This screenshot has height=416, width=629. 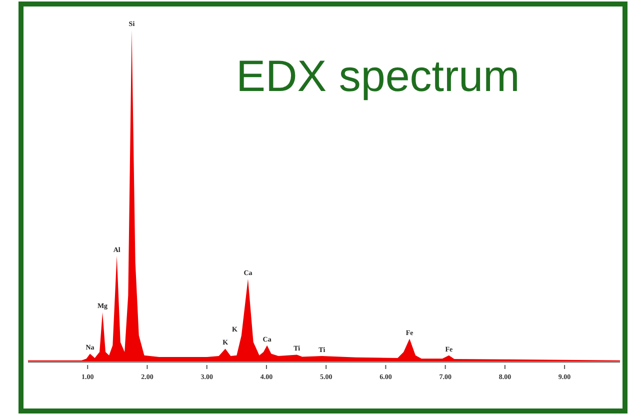 I want to click on text: EDX spectrum, so click(x=378, y=76).